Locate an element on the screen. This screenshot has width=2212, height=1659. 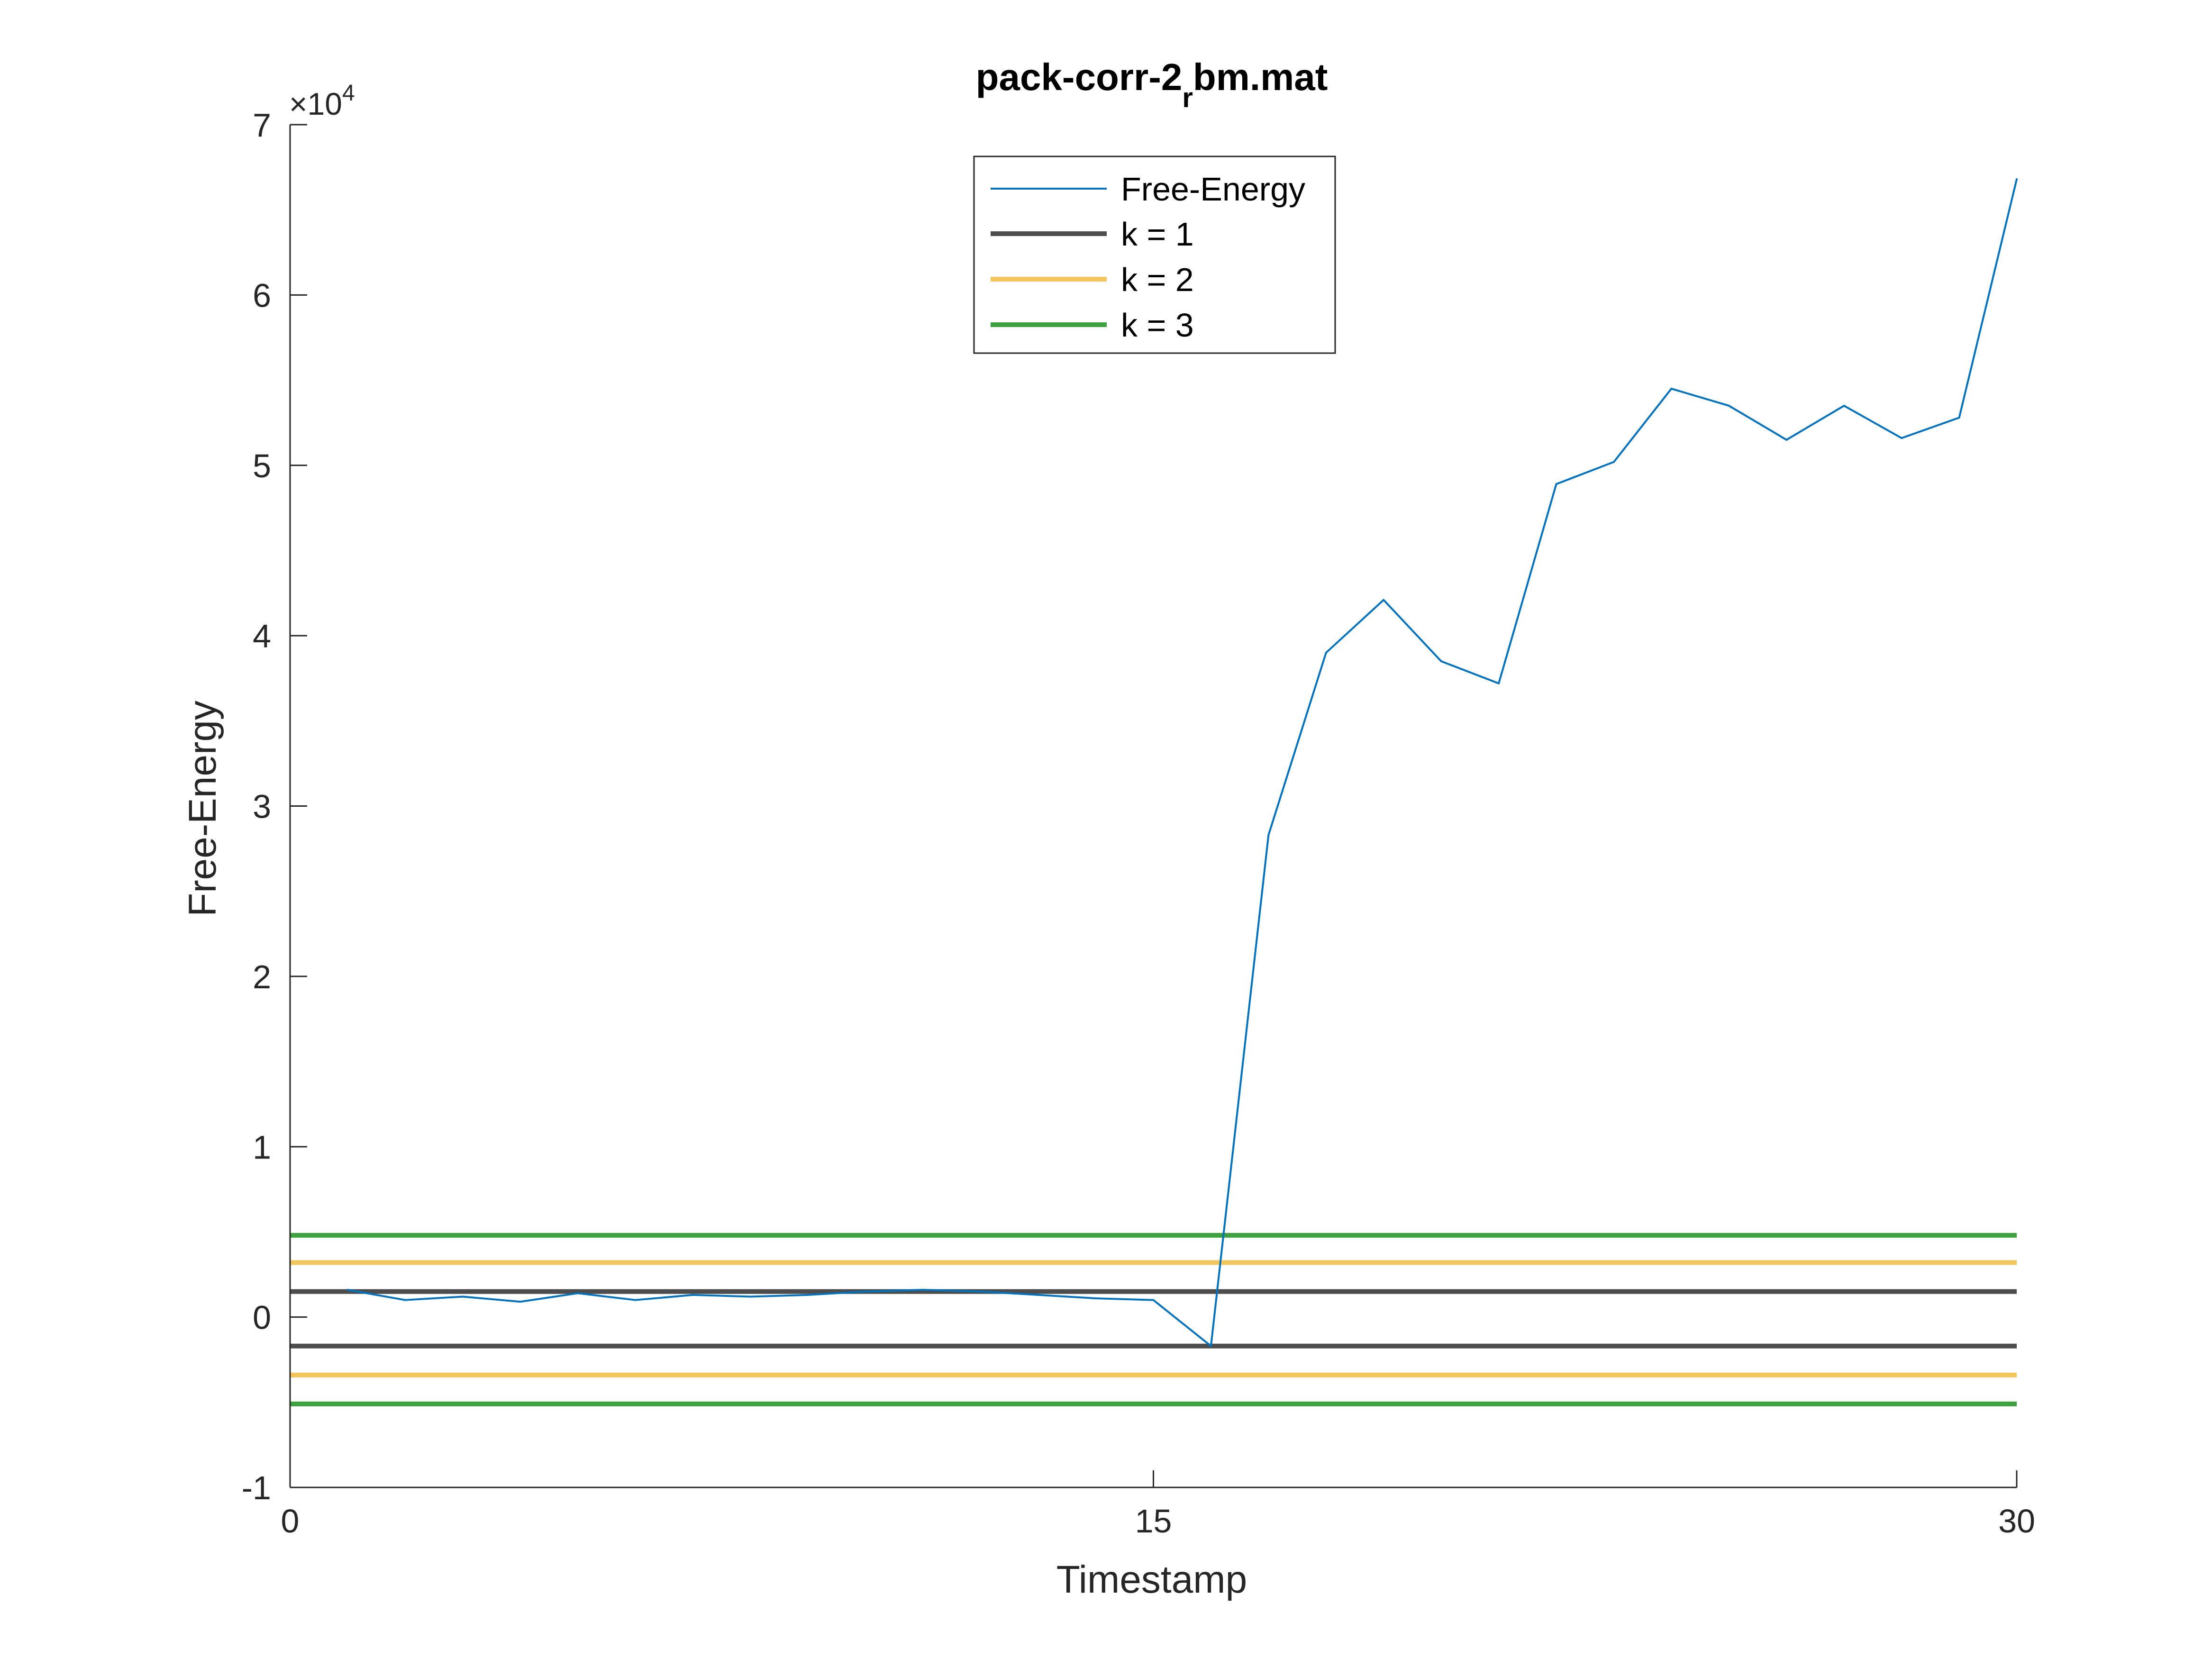
legend-label-k2: k = 2 is located at coordinates (1157, 279).